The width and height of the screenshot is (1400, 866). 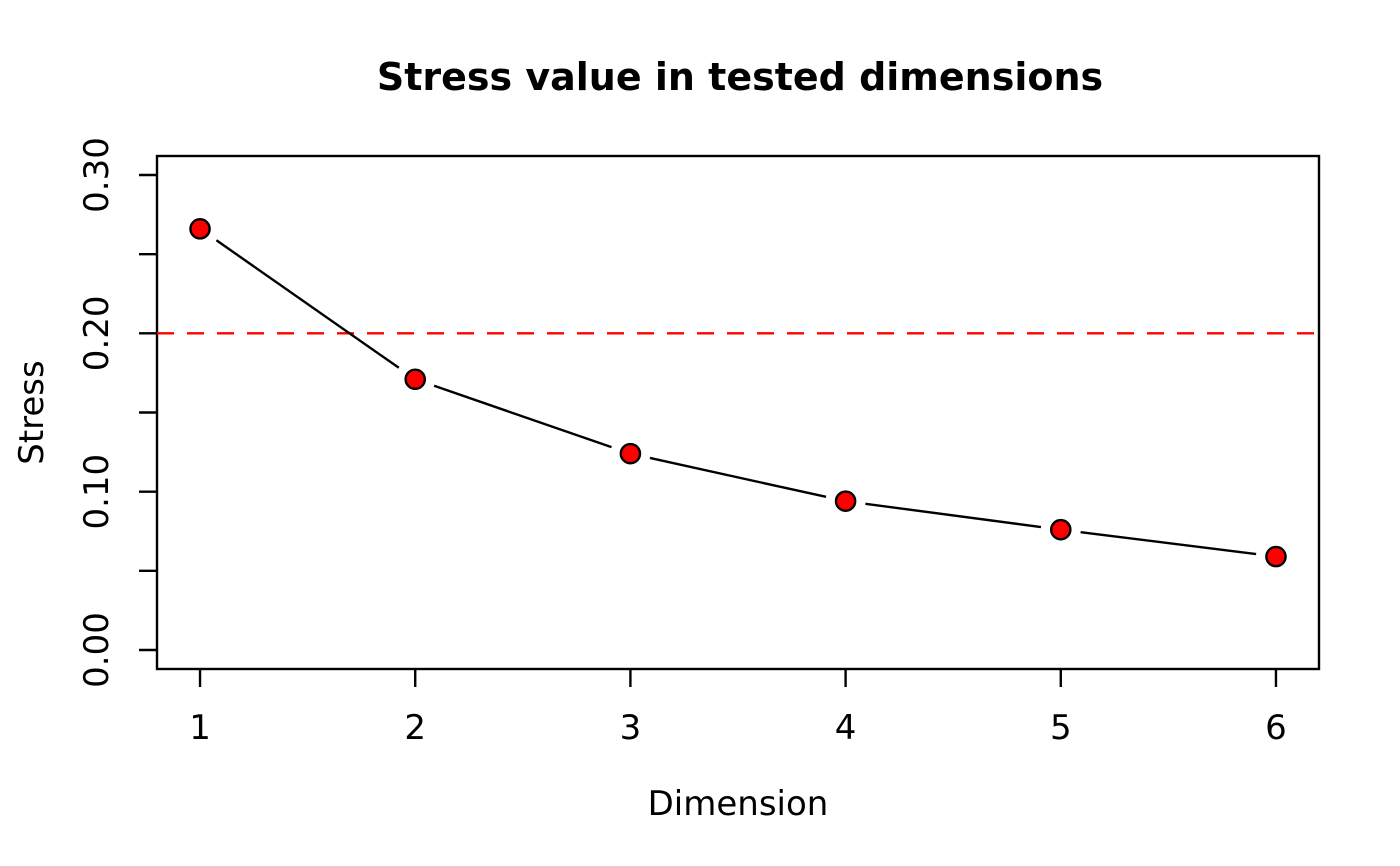 I want to click on x-tick-label: 4, so click(x=846, y=728).